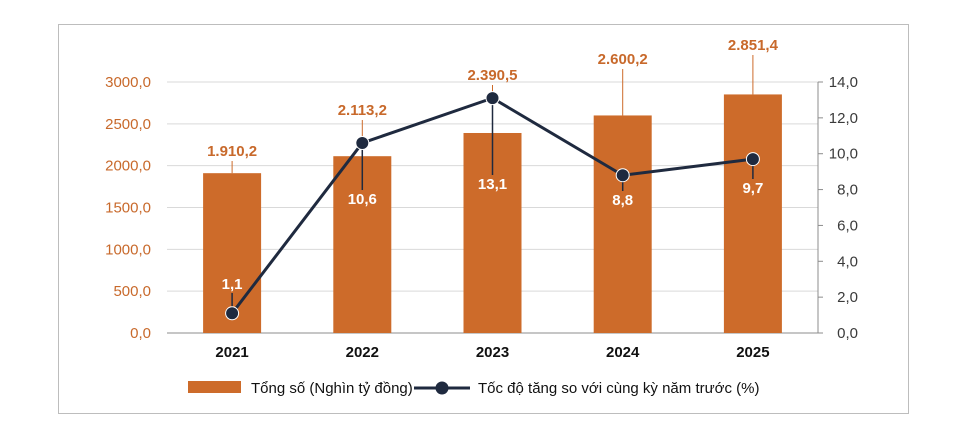 This screenshot has height=429, width=980. What do you see at coordinates (847, 333) in the screenshot?
I see `y-right-tick-label: 0,0` at bounding box center [847, 333].